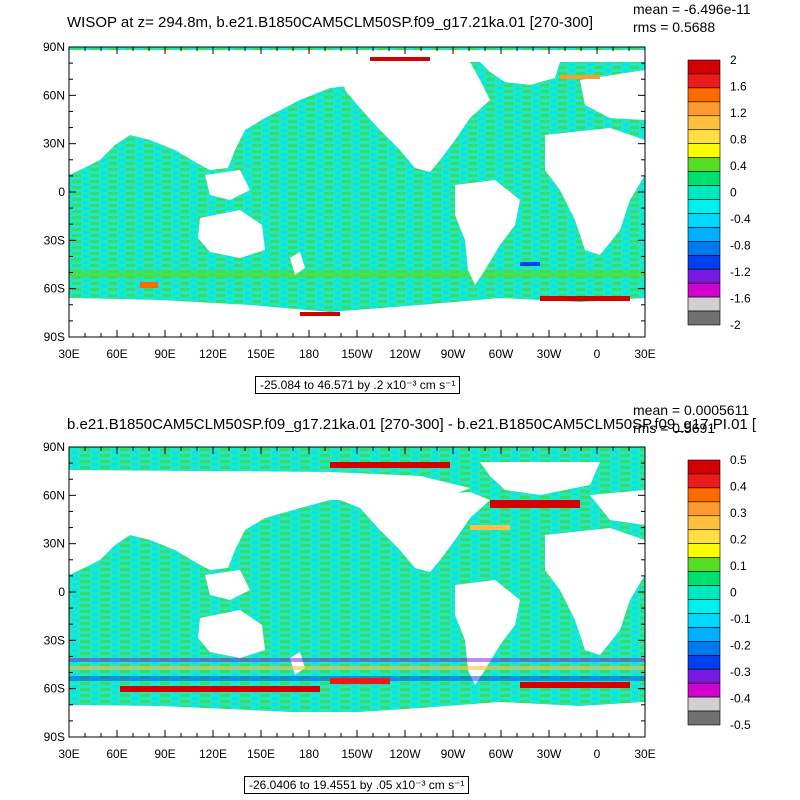  Describe the element at coordinates (674, 428) in the screenshot. I see `rms-text: rms = 0.5691` at that location.